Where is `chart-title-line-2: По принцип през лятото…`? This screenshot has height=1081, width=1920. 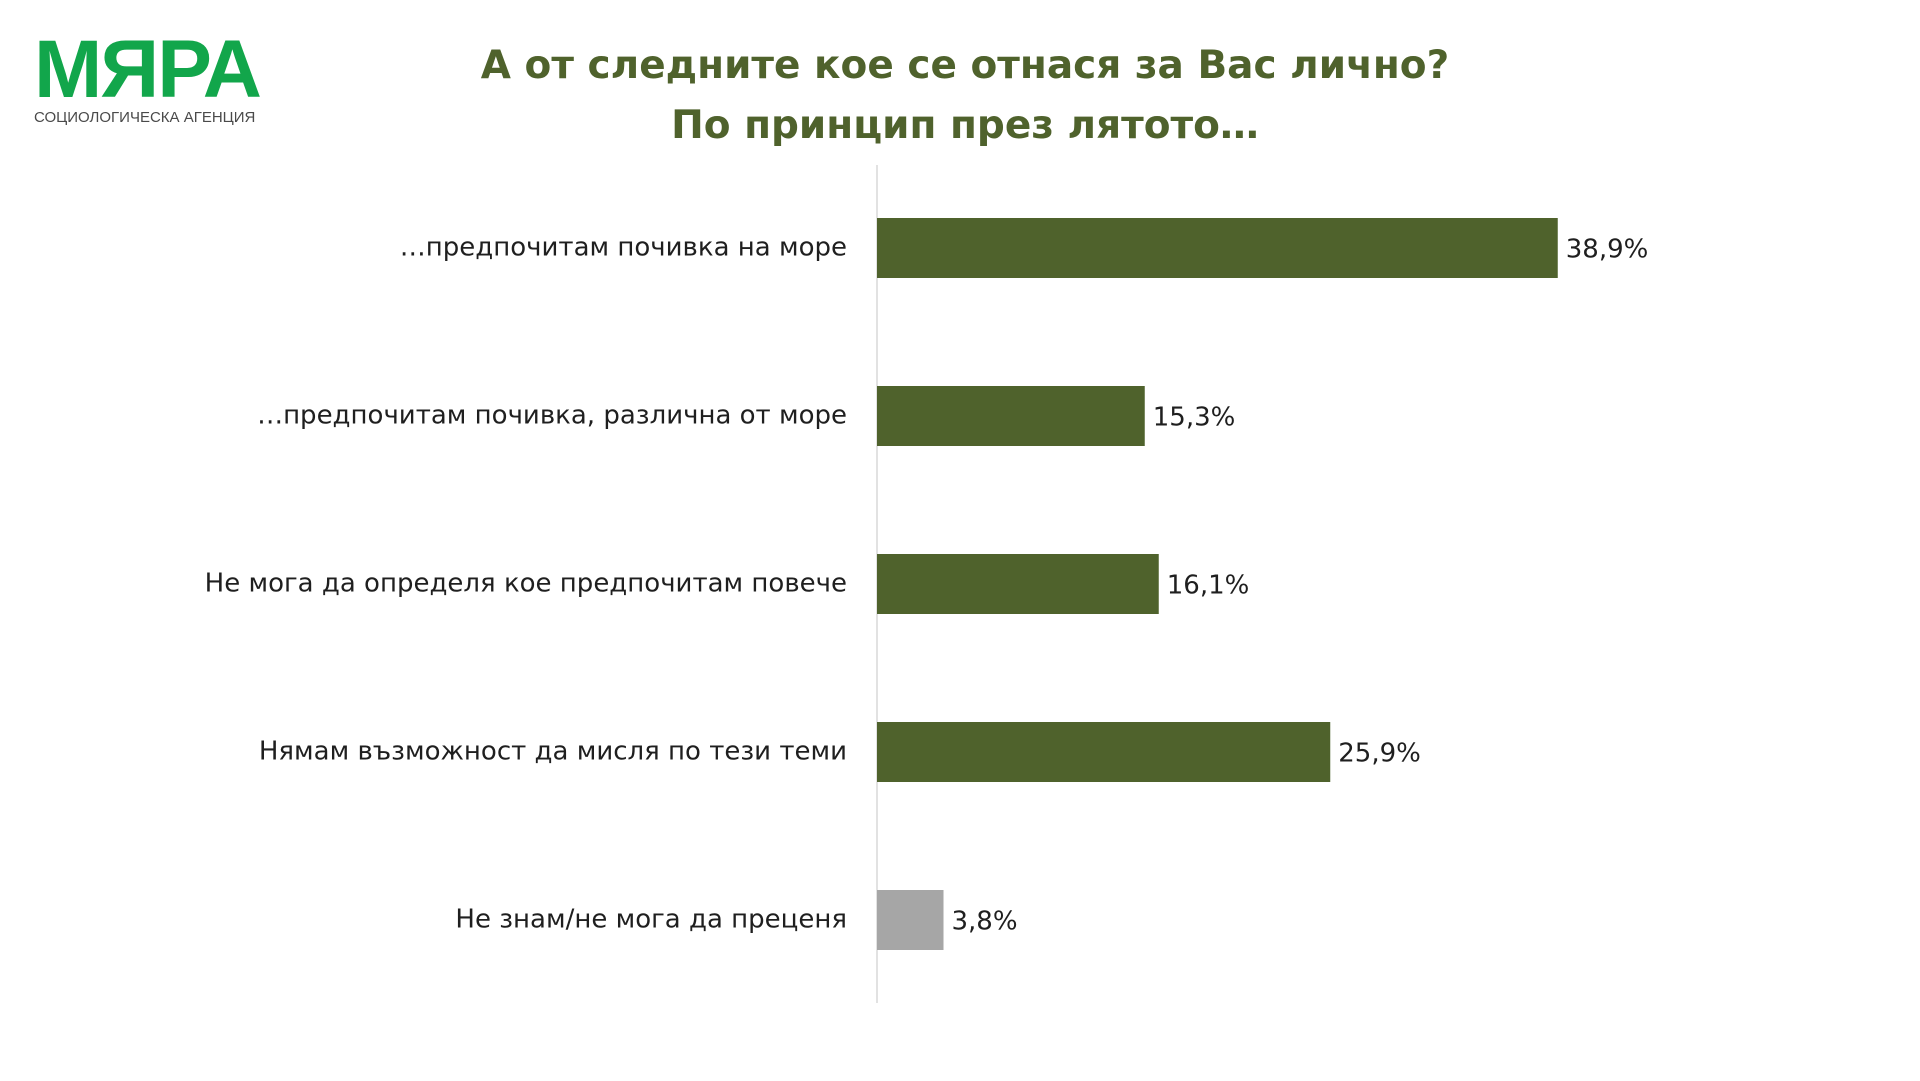 chart-title-line-2: По принцип през лятото… is located at coordinates (965, 125).